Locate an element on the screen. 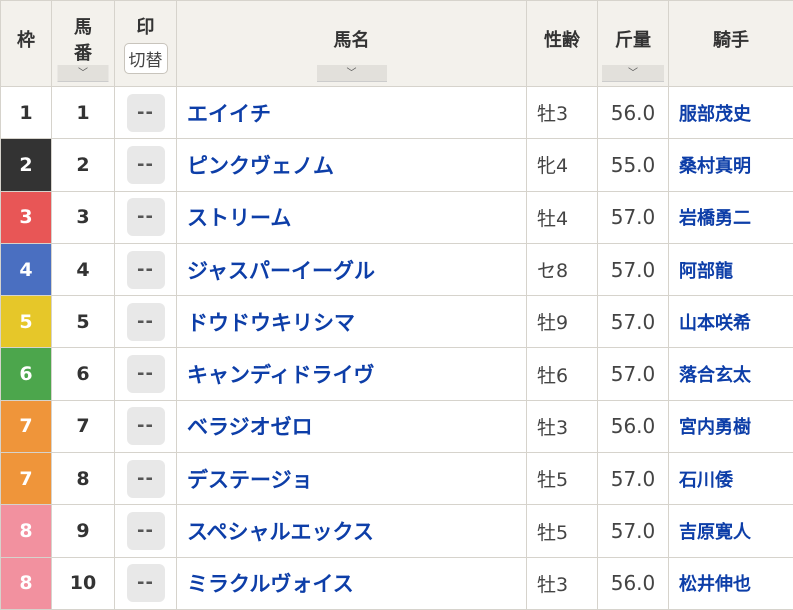  horse-name-link: デステージョ is located at coordinates (351, 479).